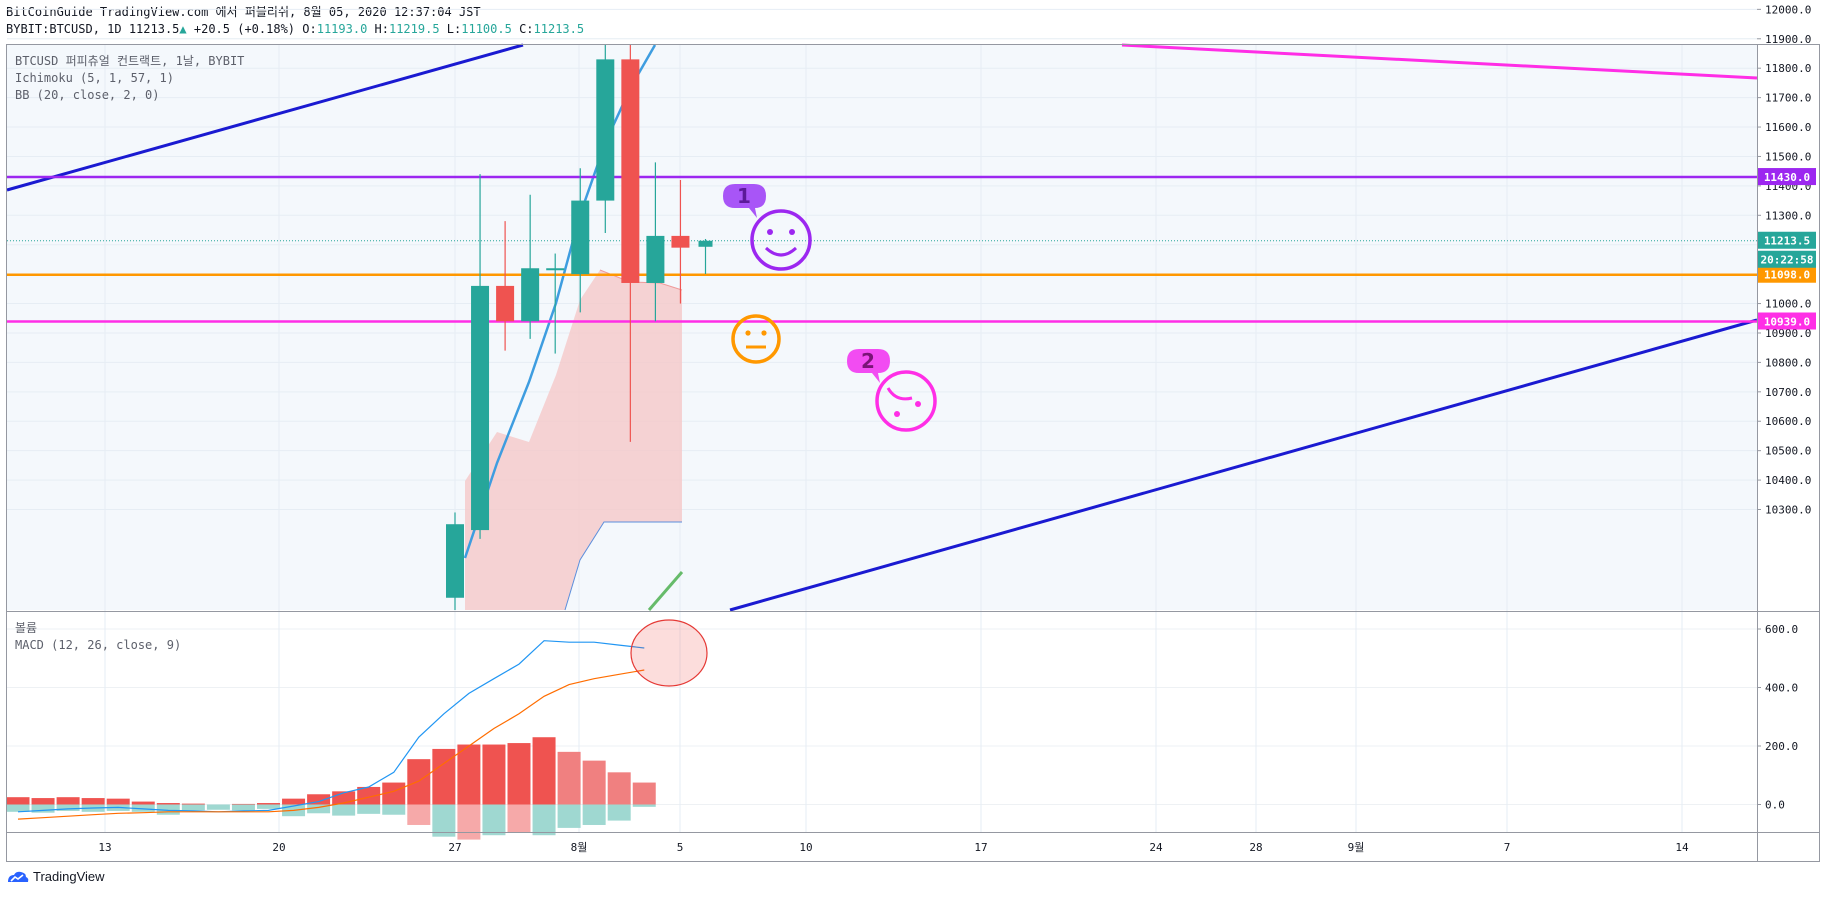 The width and height of the screenshot is (1828, 898). I want to click on price-tick-label: 11600.0, so click(1788, 127).